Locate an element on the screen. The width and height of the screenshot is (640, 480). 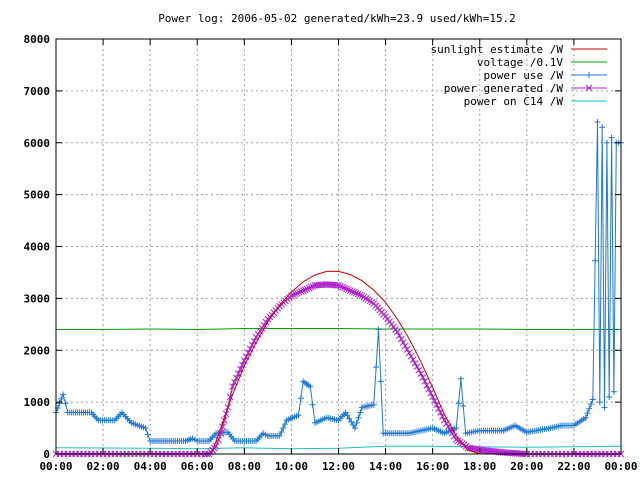
y-tick-label: 8000 is located at coordinates (37, 39).